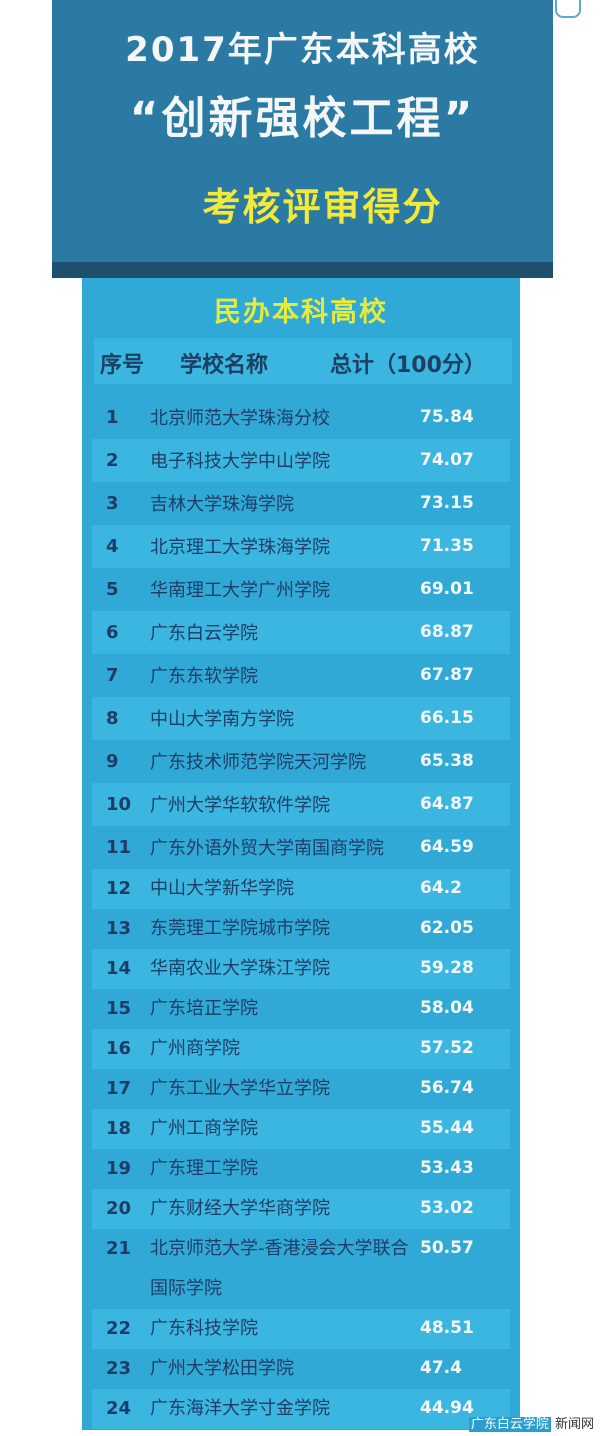 This screenshot has height=1436, width=600. What do you see at coordinates (447, 847) in the screenshot?
I see `score-cell: 64.59` at bounding box center [447, 847].